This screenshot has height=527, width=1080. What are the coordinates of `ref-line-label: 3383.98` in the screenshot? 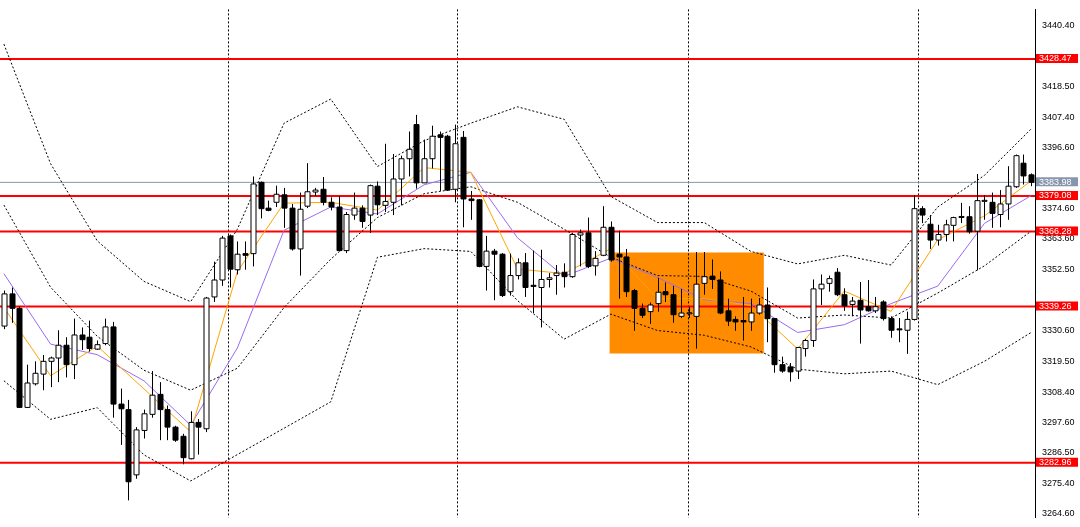 It's located at (1055, 181).